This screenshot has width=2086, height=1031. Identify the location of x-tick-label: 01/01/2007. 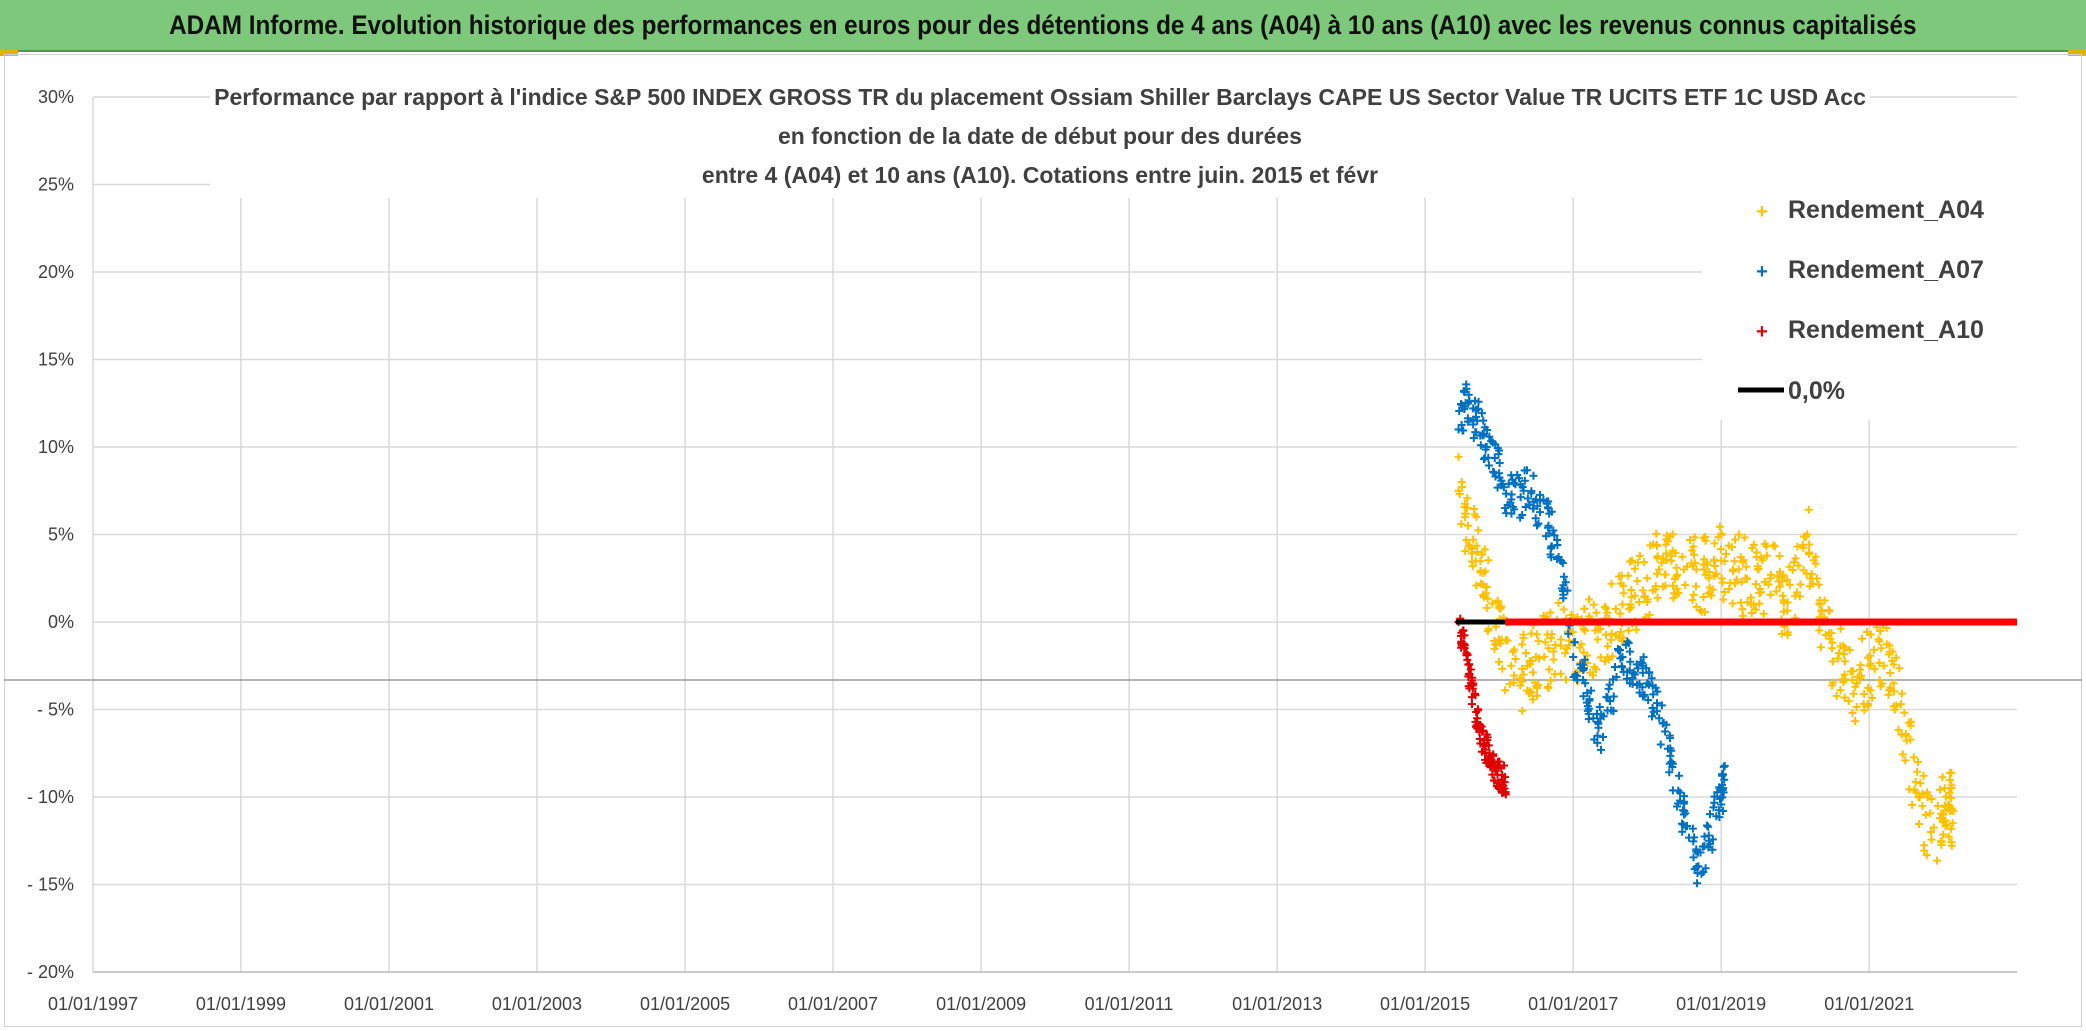
(833, 1004).